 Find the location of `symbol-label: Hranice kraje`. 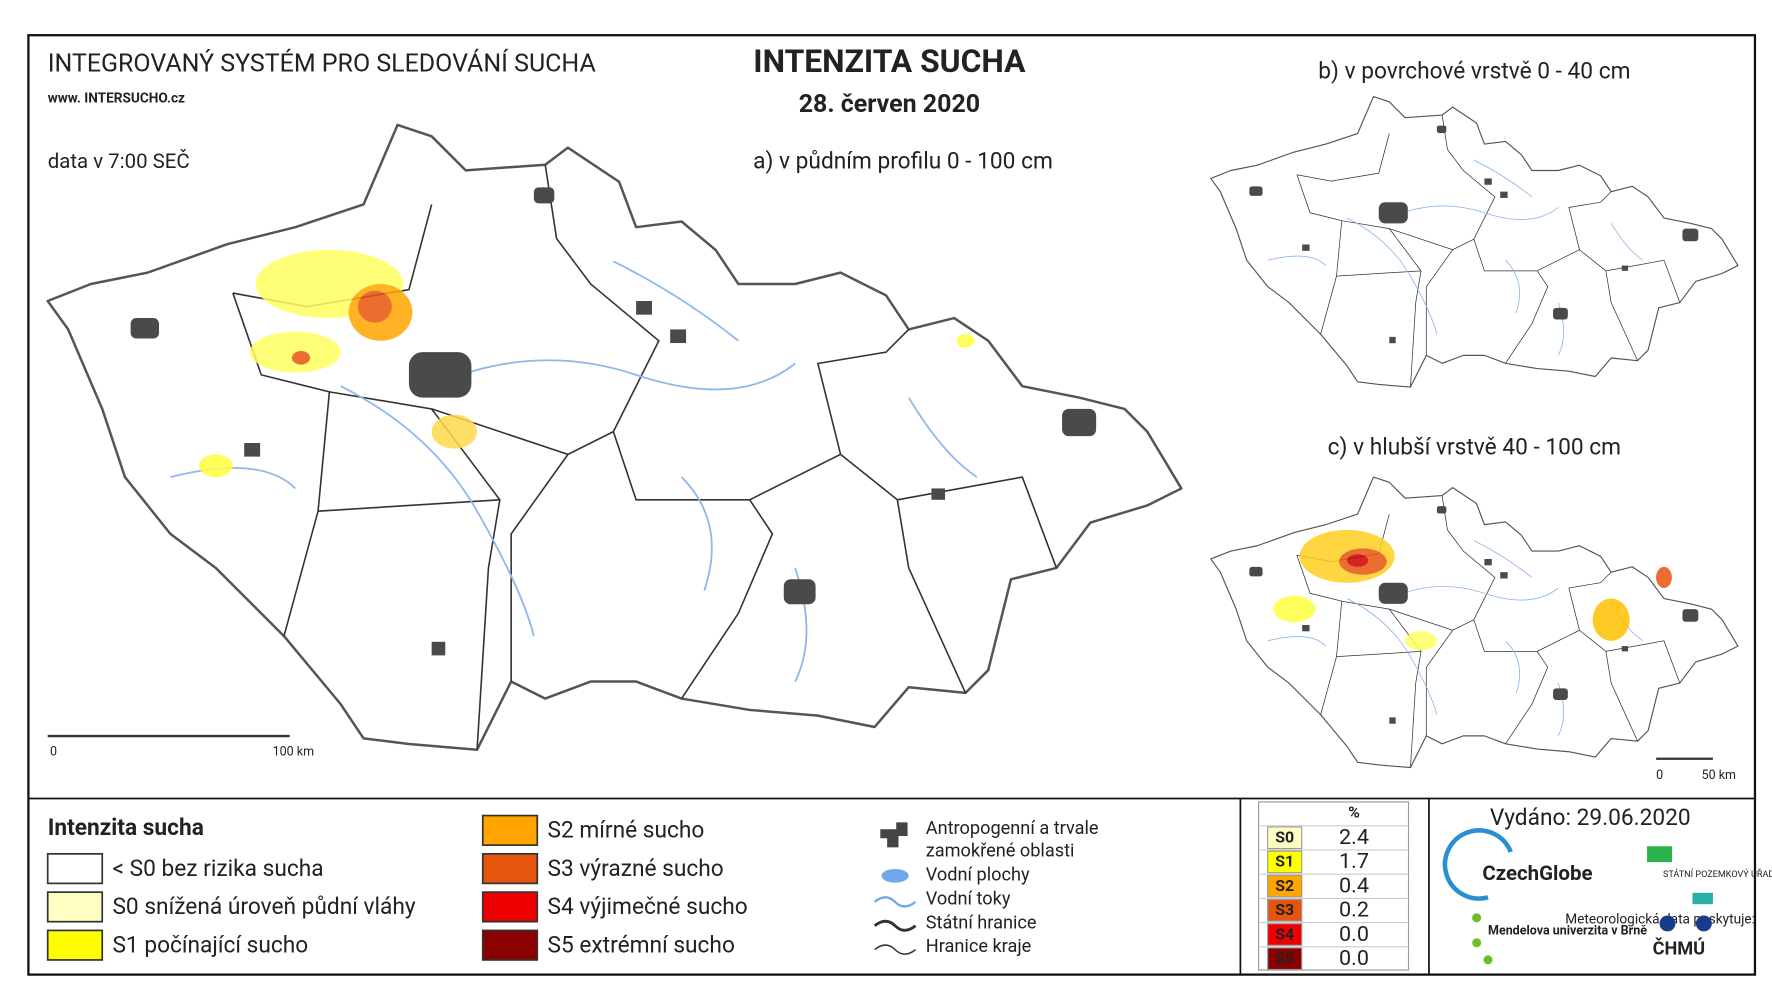

symbol-label: Hranice kraje is located at coordinates (979, 946).